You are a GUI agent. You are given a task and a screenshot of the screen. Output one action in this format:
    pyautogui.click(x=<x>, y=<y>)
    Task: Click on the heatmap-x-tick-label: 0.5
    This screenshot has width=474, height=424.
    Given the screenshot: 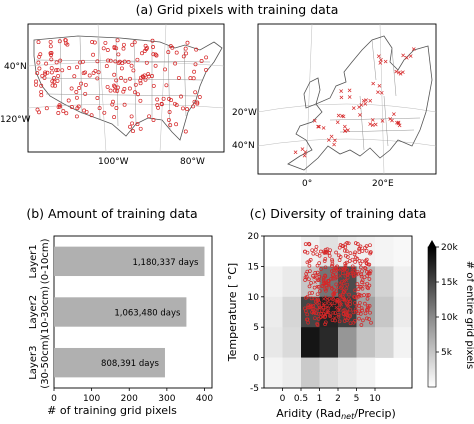 What is the action you would take?
    pyautogui.click(x=301, y=399)
    